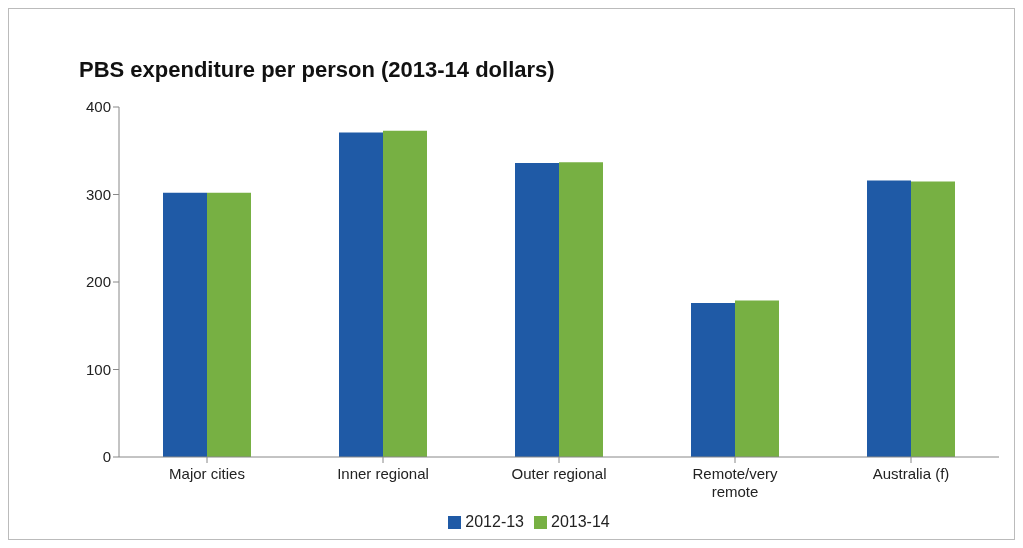 Image resolution: width=1023 pixels, height=548 pixels. What do you see at coordinates (106, 457) in the screenshot?
I see `y-tick-label: 0` at bounding box center [106, 457].